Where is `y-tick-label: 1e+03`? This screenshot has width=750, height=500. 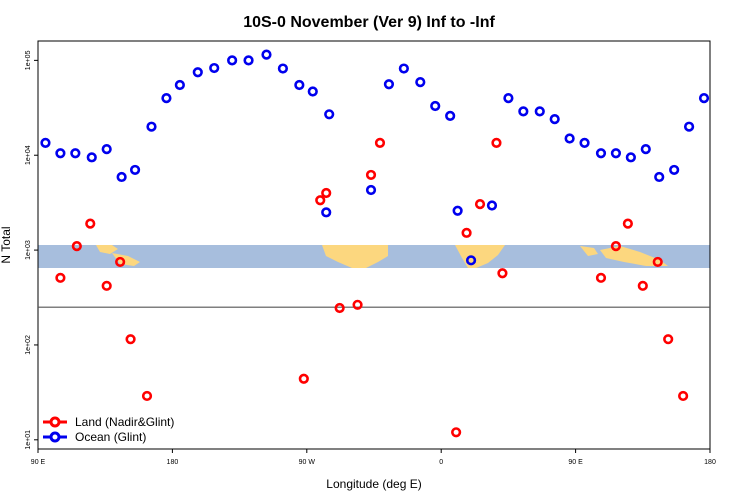 y-tick-label: 1e+03 is located at coordinates (28, 250).